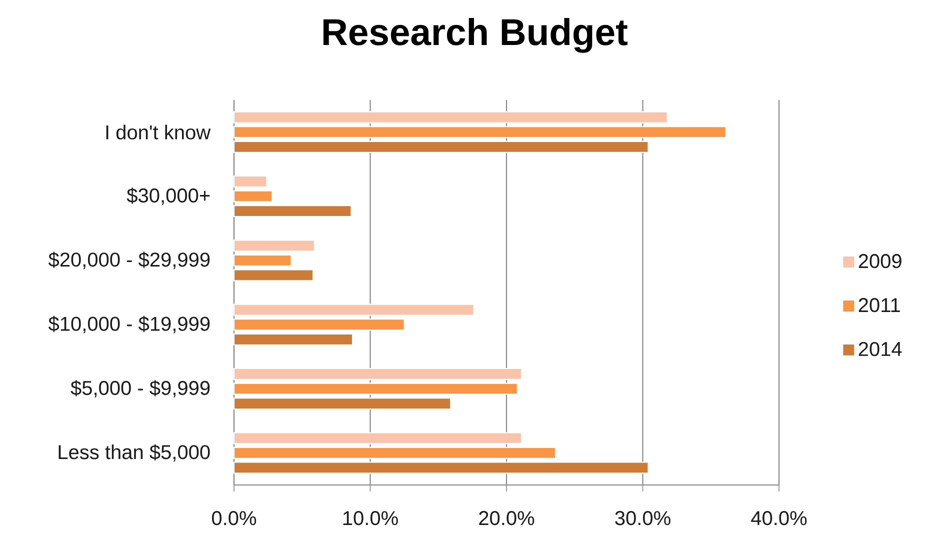 This screenshot has width=933, height=533. I want to click on x-tick-label: 20.0%, so click(506, 518).